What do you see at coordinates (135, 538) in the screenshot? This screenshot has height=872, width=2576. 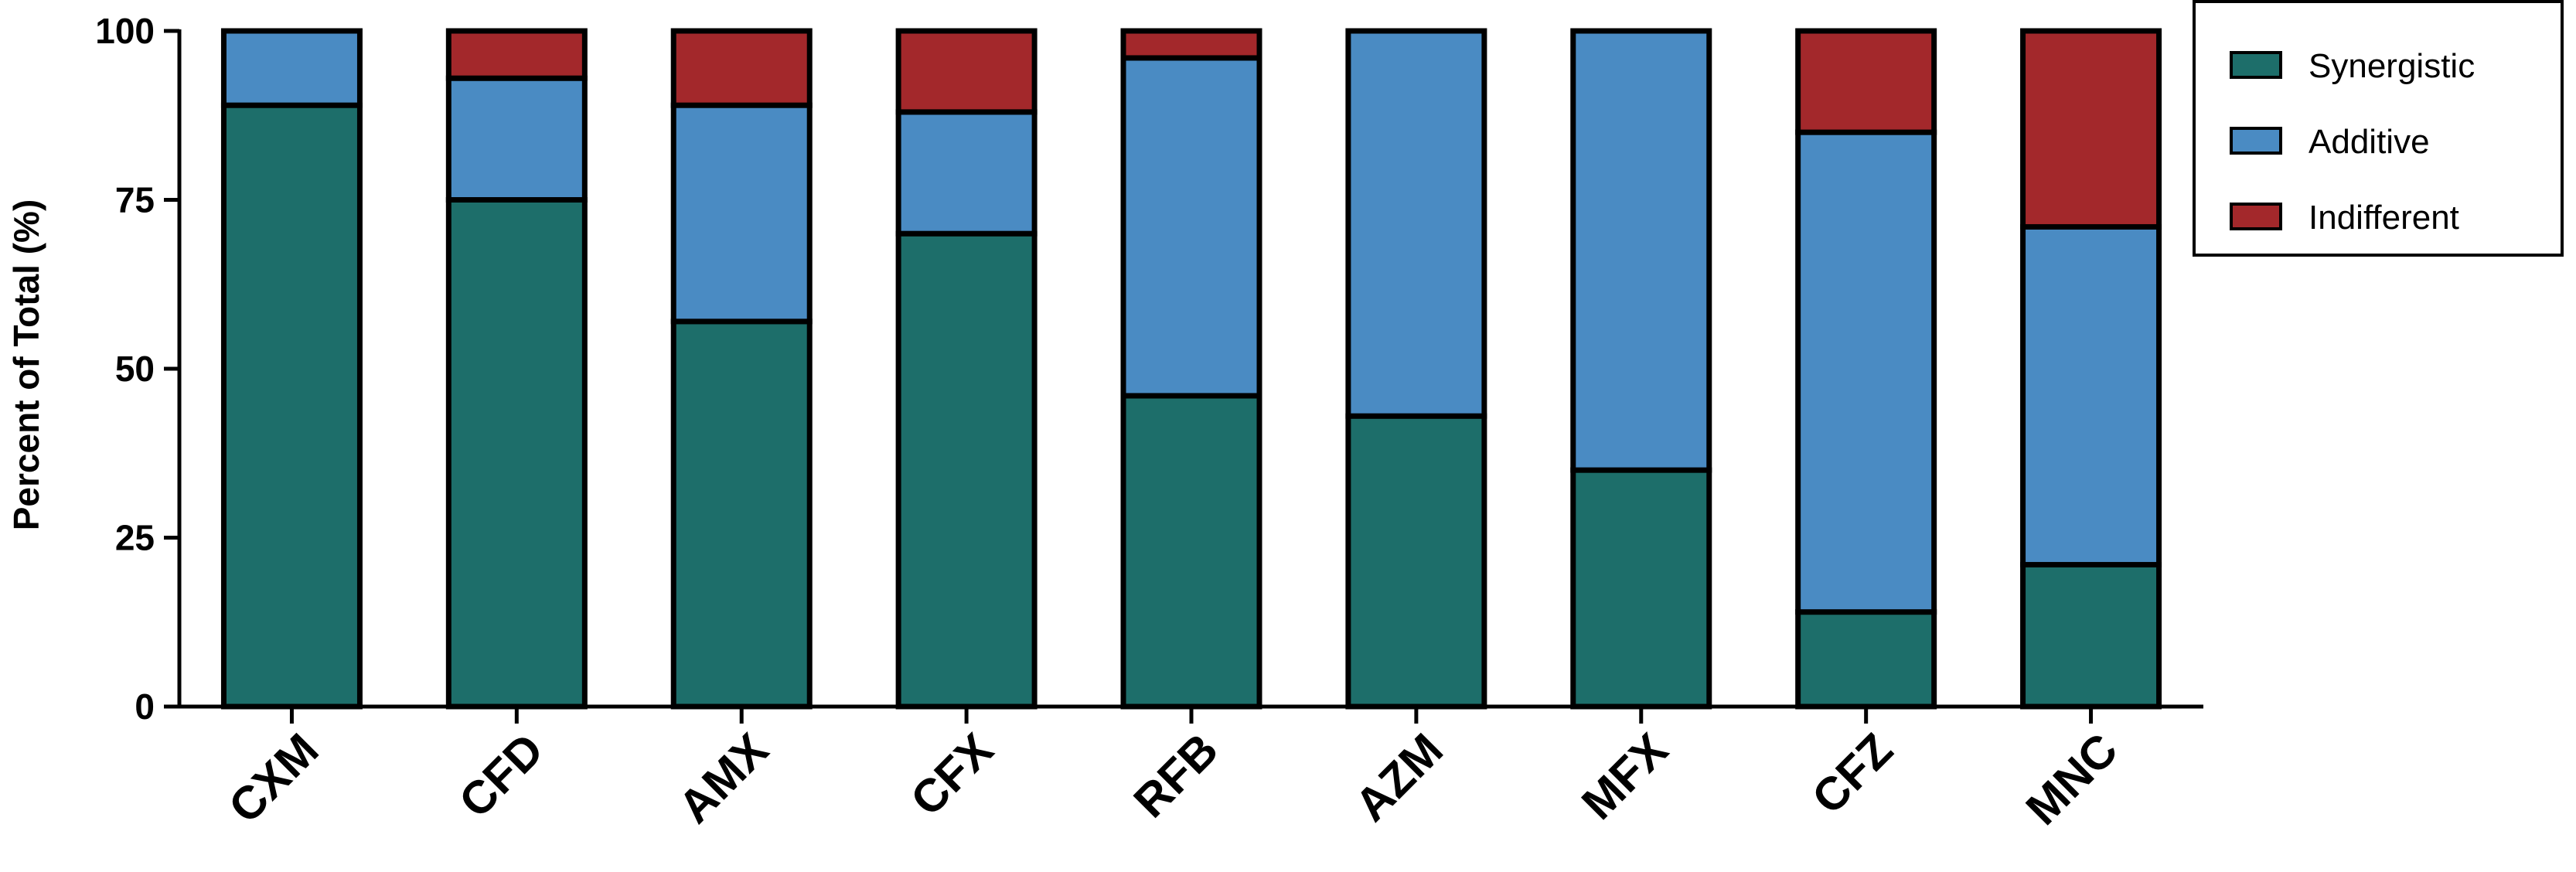 I see `y-tick-label: 25` at bounding box center [135, 538].